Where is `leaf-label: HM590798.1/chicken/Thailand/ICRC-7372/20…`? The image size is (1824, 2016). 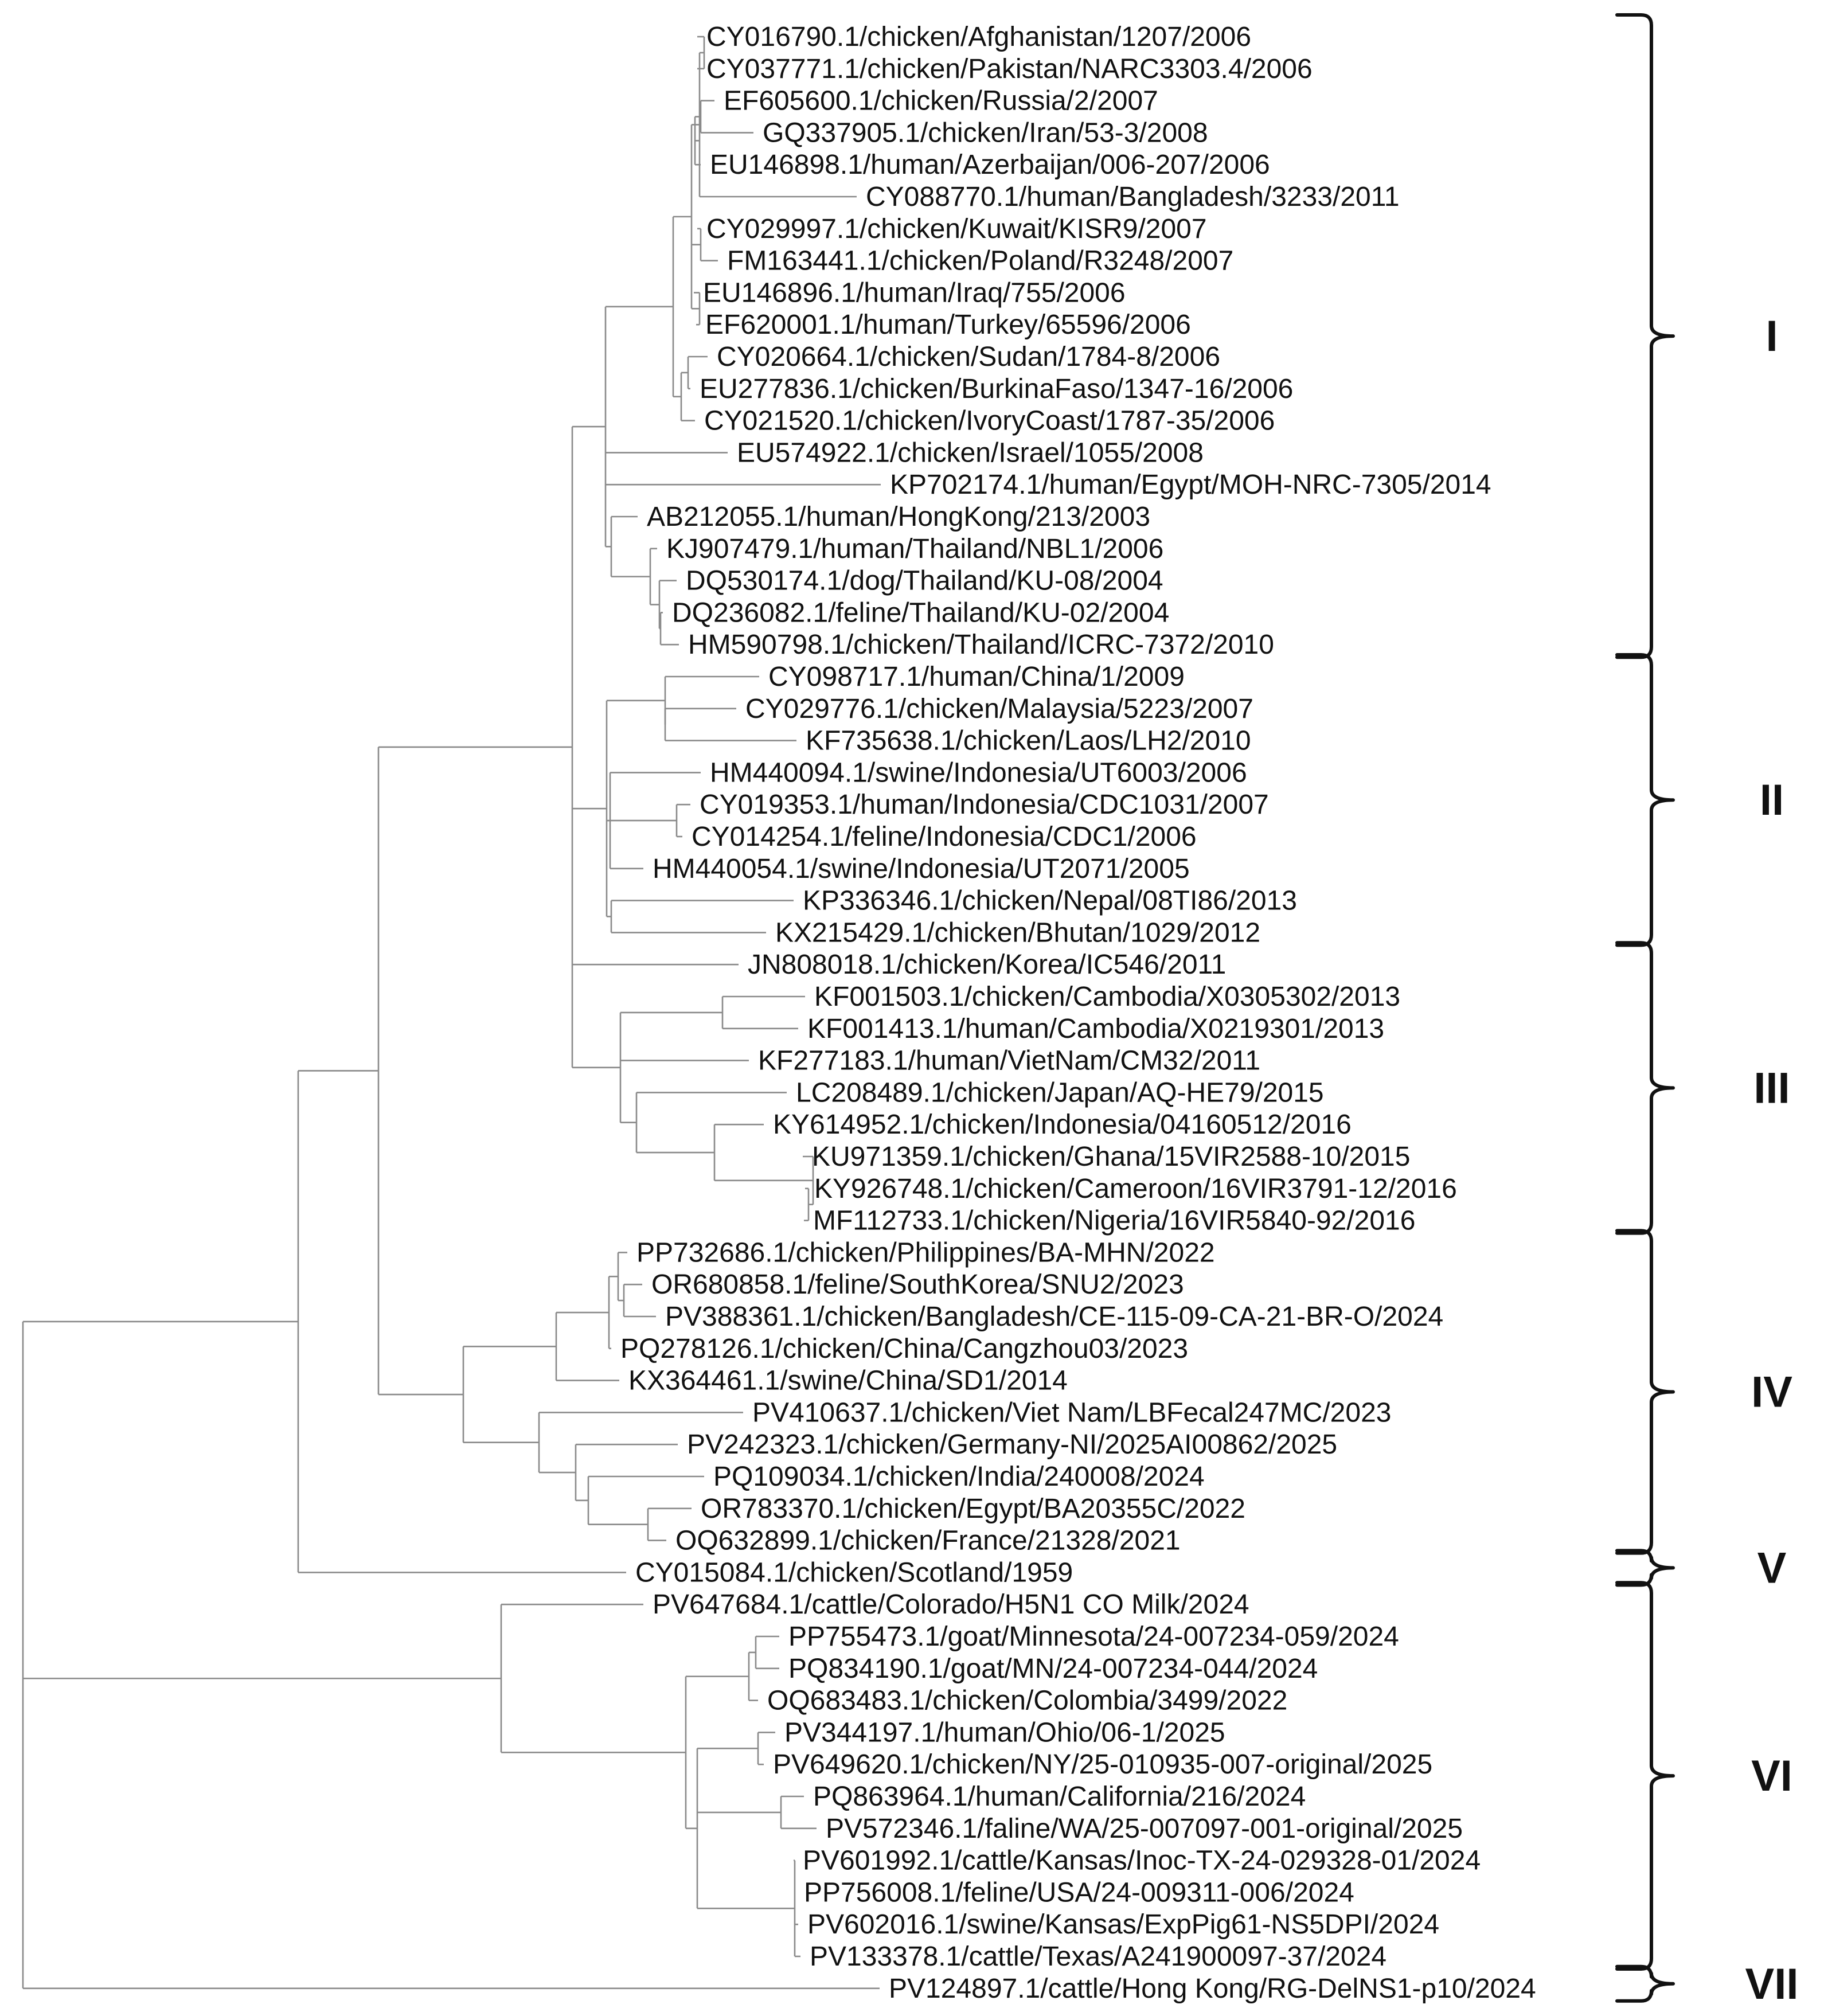 leaf-label: HM590798.1/chicken/Thailand/ICRC-7372/20… is located at coordinates (981, 645).